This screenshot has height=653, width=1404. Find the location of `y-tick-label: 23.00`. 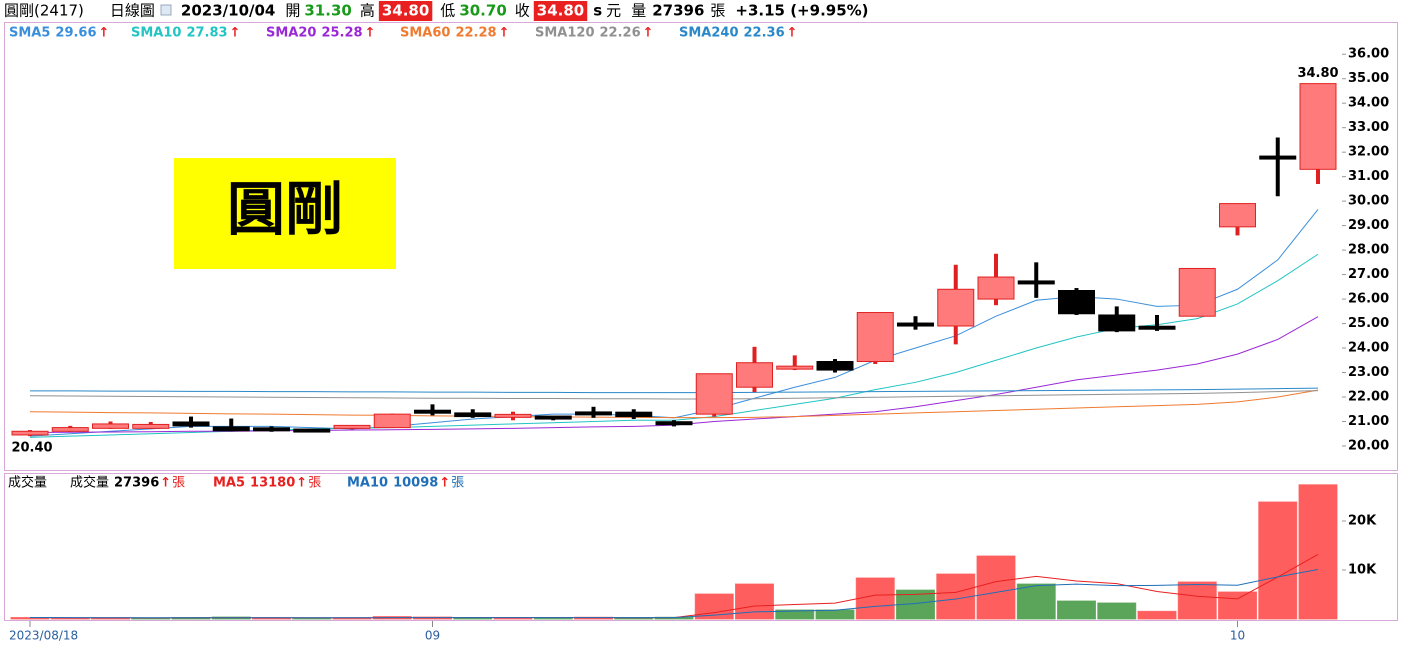

y-tick-label: 23.00 is located at coordinates (1368, 372).